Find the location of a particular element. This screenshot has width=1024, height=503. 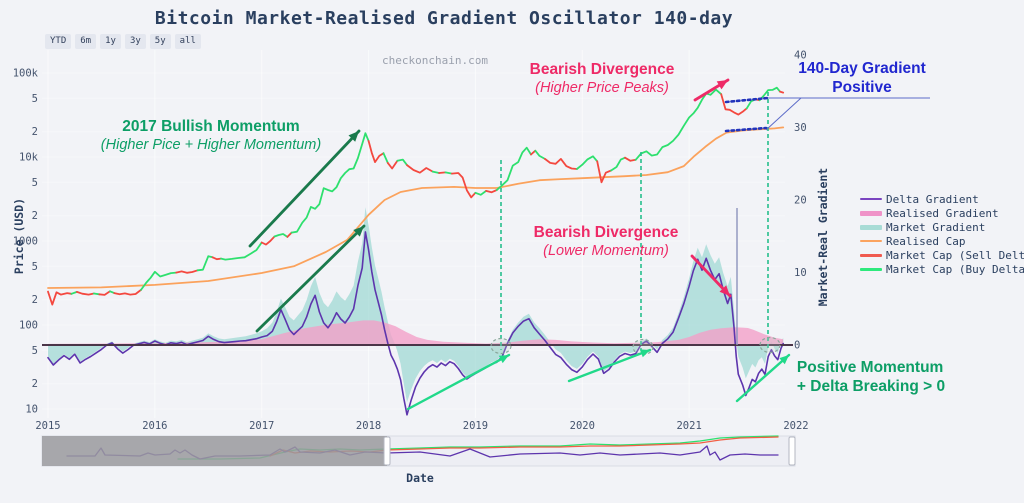

legend-item: Market Gradient is located at coordinates (942, 227).